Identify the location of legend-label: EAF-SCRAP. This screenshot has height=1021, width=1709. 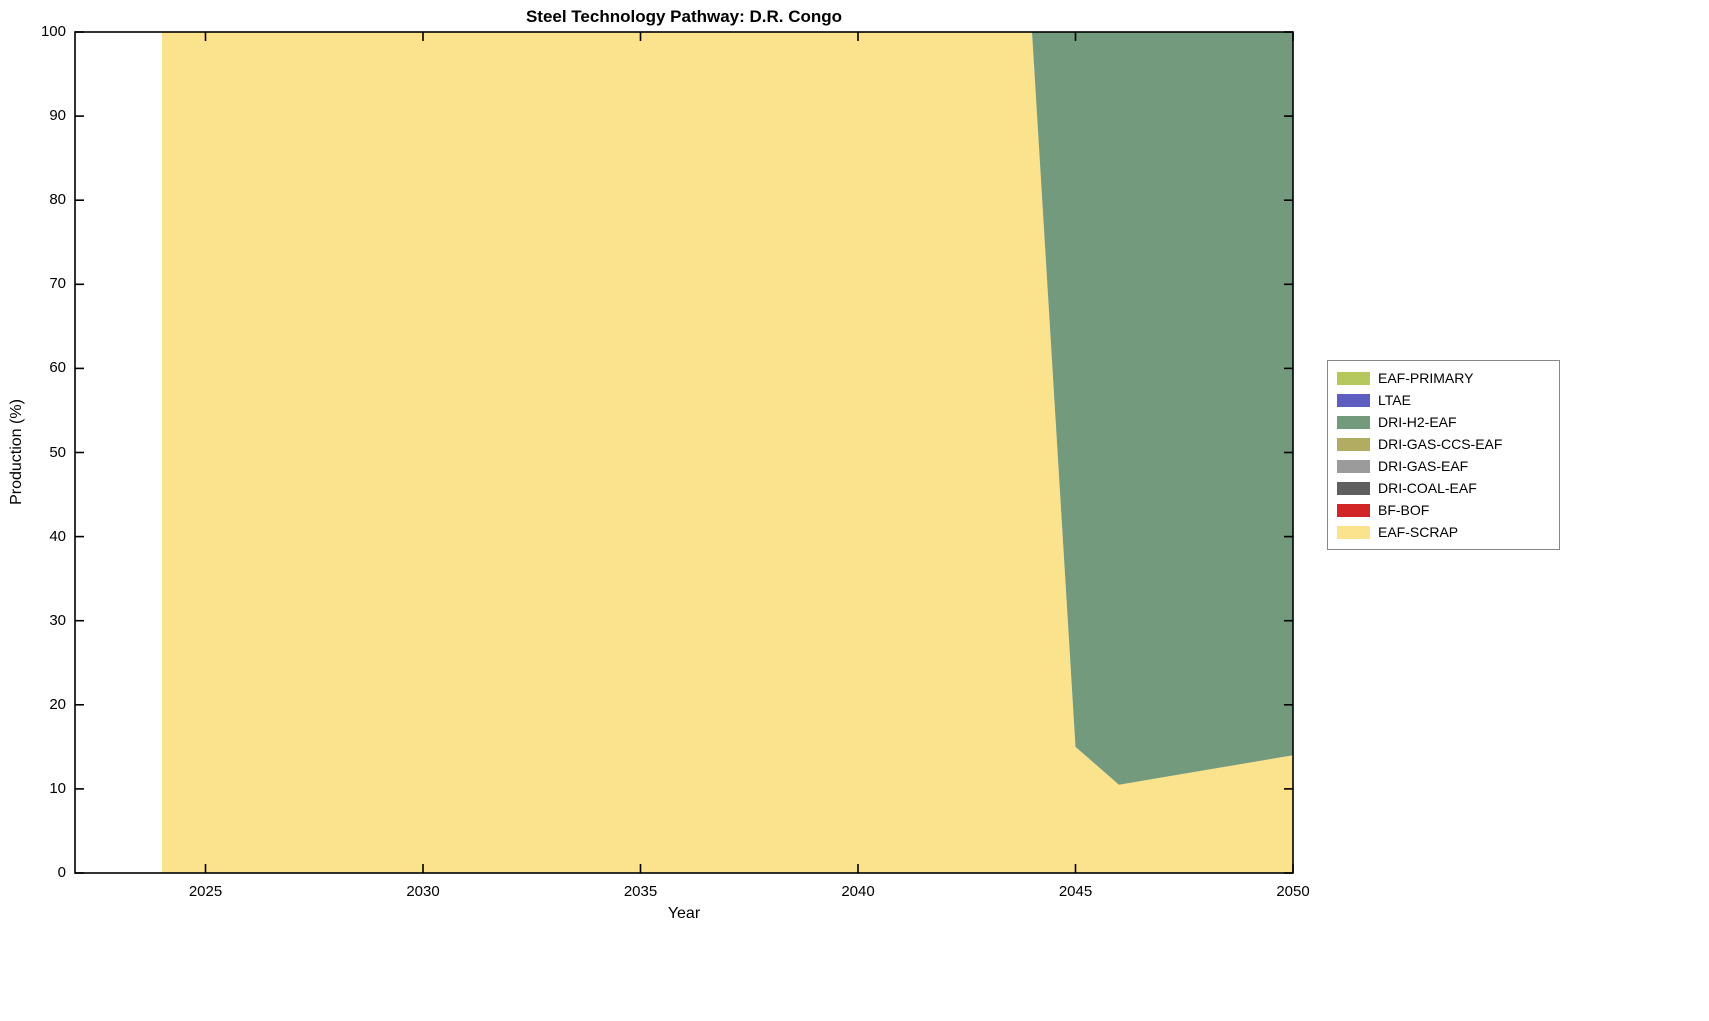
(1418, 532).